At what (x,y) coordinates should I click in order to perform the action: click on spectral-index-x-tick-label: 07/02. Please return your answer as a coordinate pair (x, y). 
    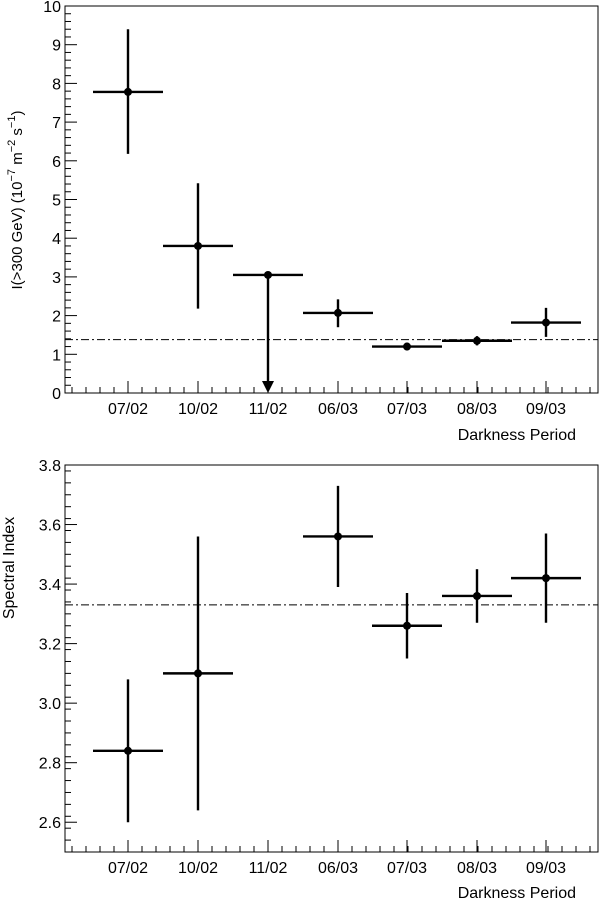
    Looking at the image, I should click on (128, 868).